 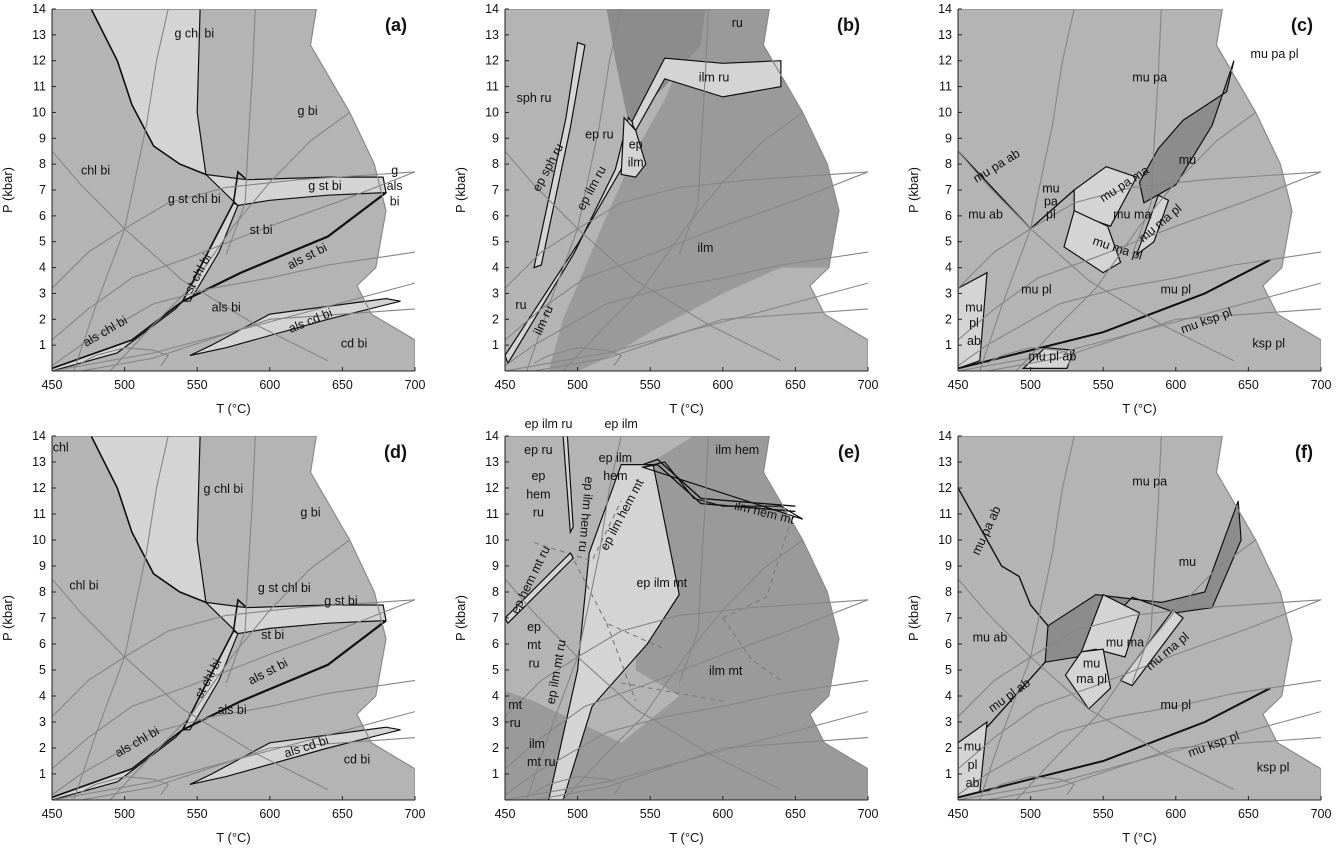 What do you see at coordinates (849, 452) in the screenshot?
I see `panel-label: (e)` at bounding box center [849, 452].